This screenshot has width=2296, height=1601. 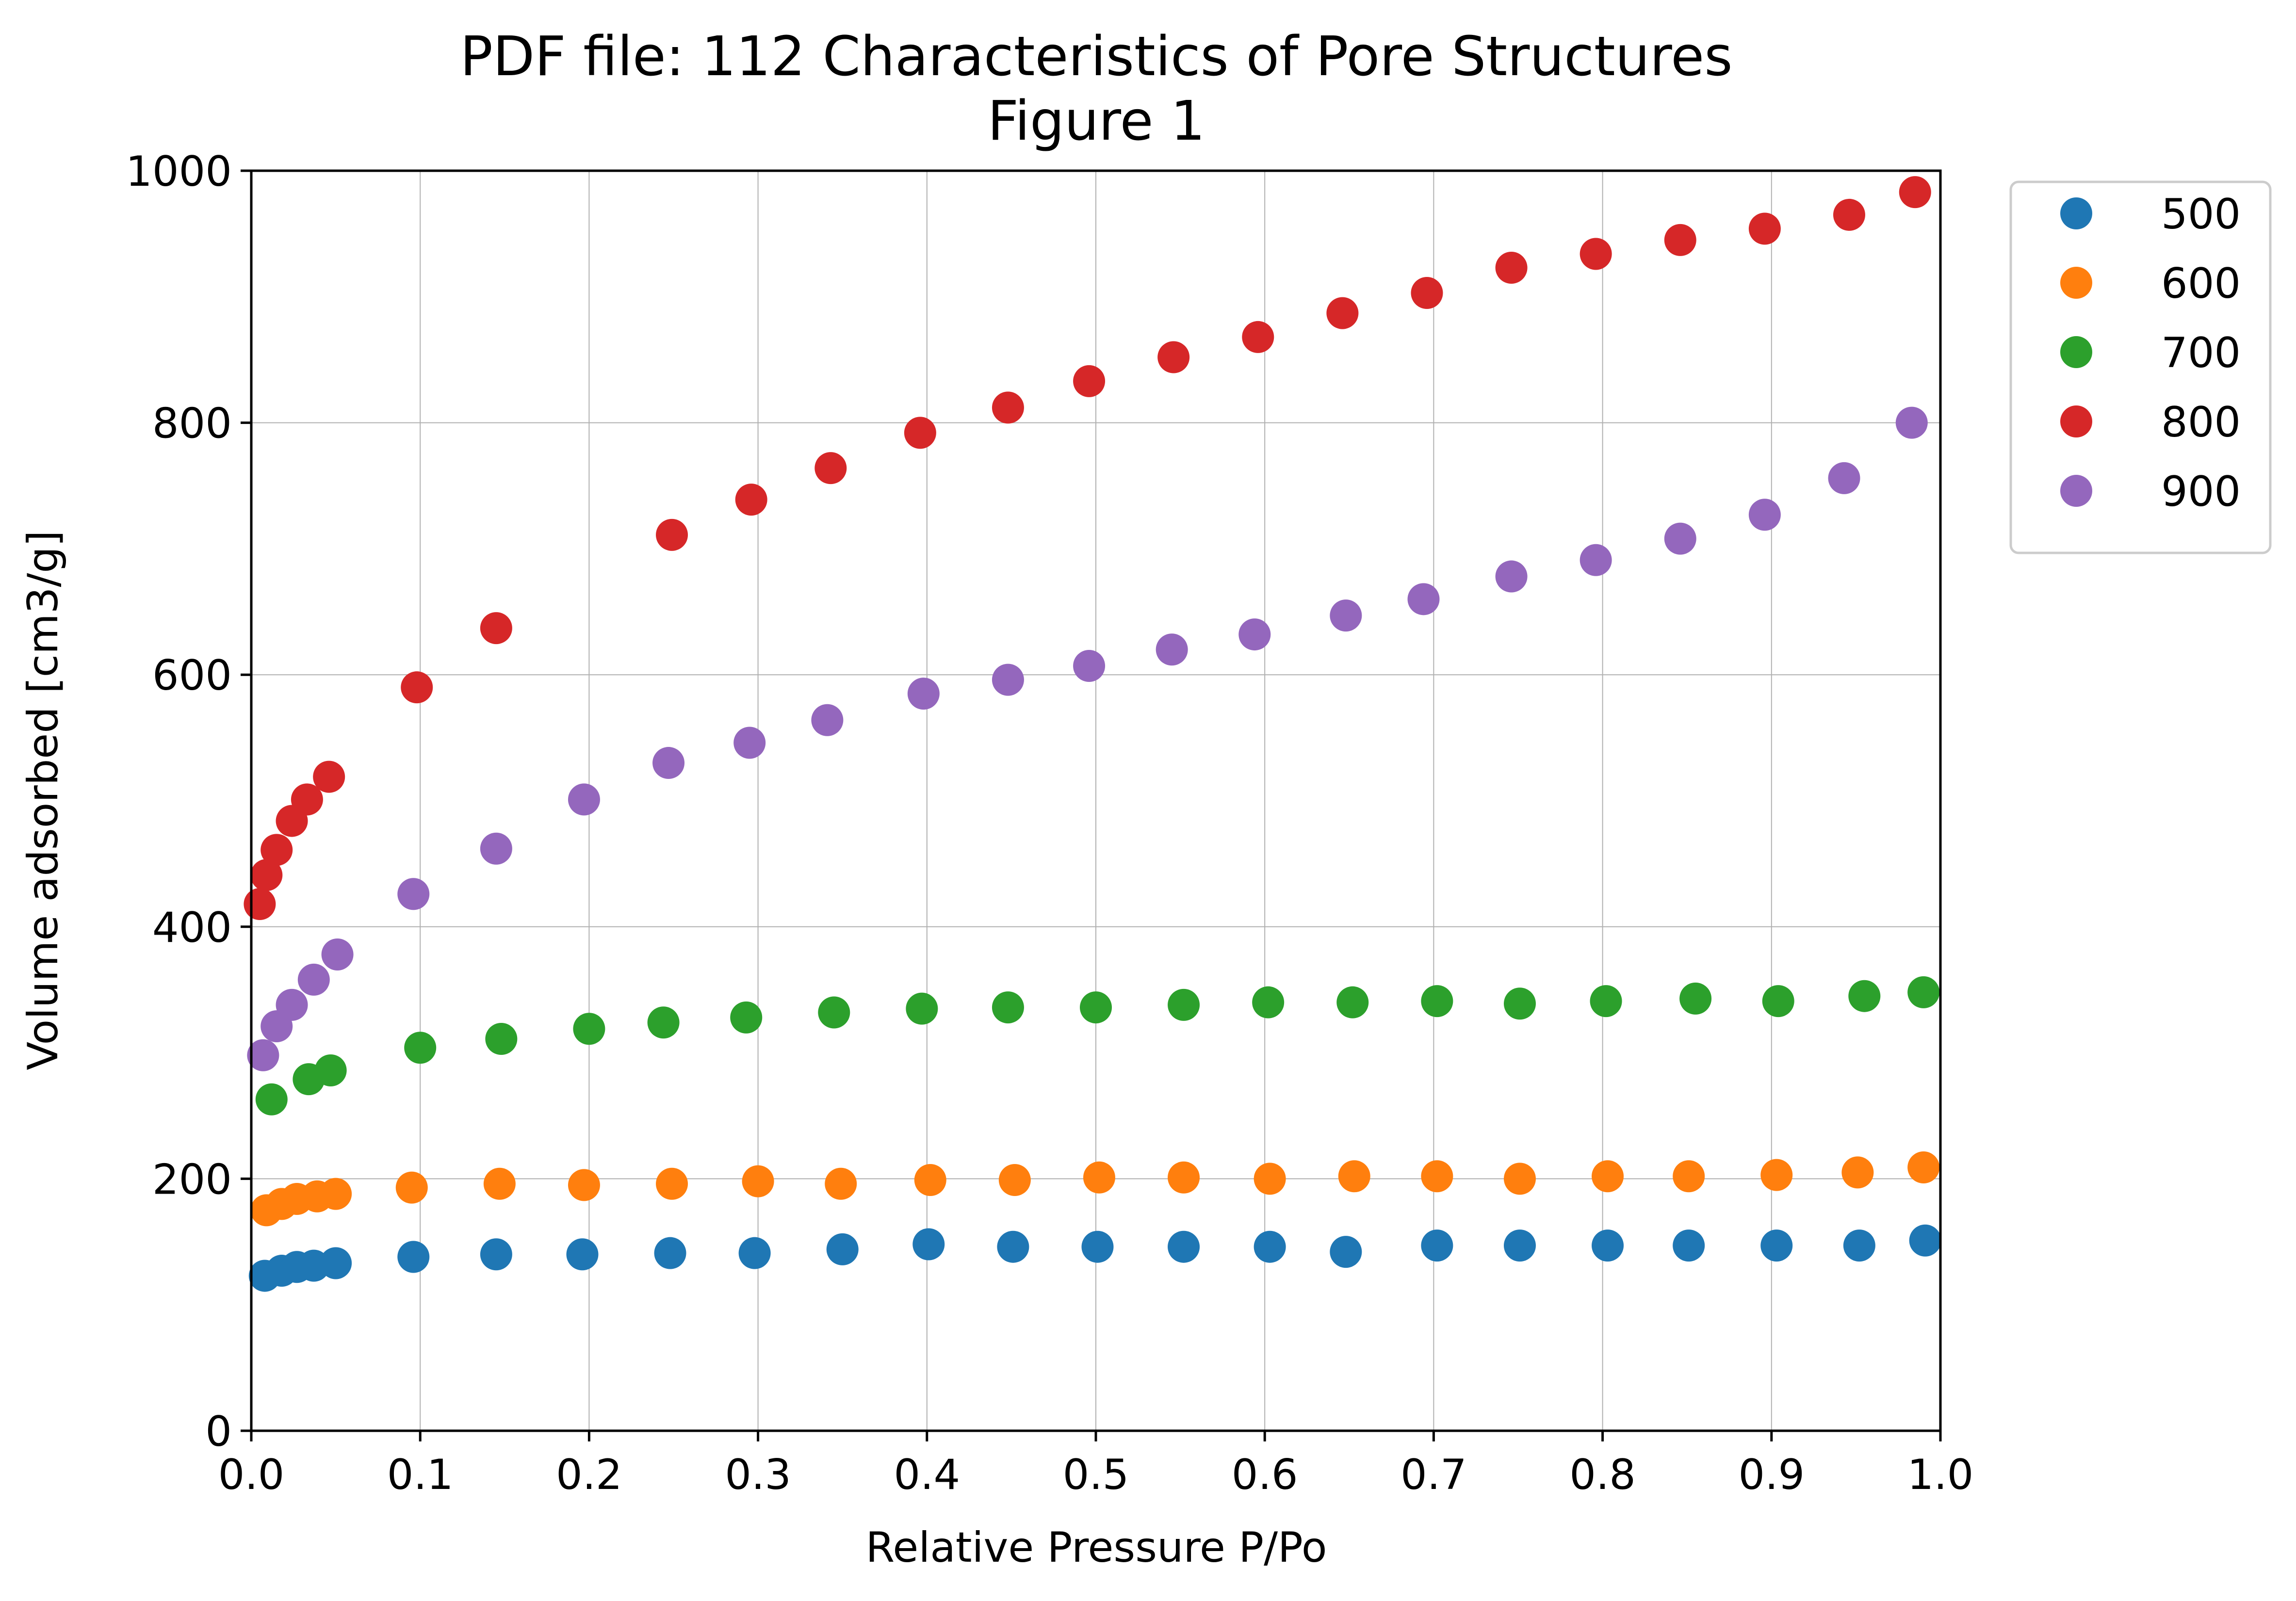 What do you see at coordinates (1096, 1548) in the screenshot?
I see `x-axis-label: Relative Pressure P/Po` at bounding box center [1096, 1548].